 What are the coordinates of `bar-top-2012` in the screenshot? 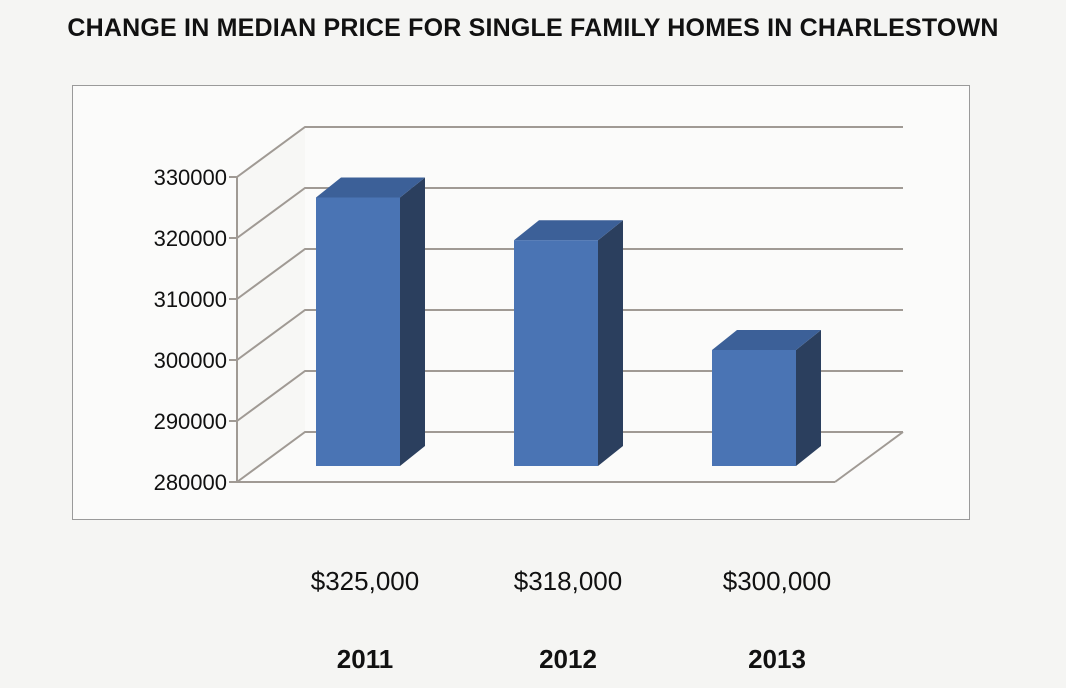 It's located at (568, 230).